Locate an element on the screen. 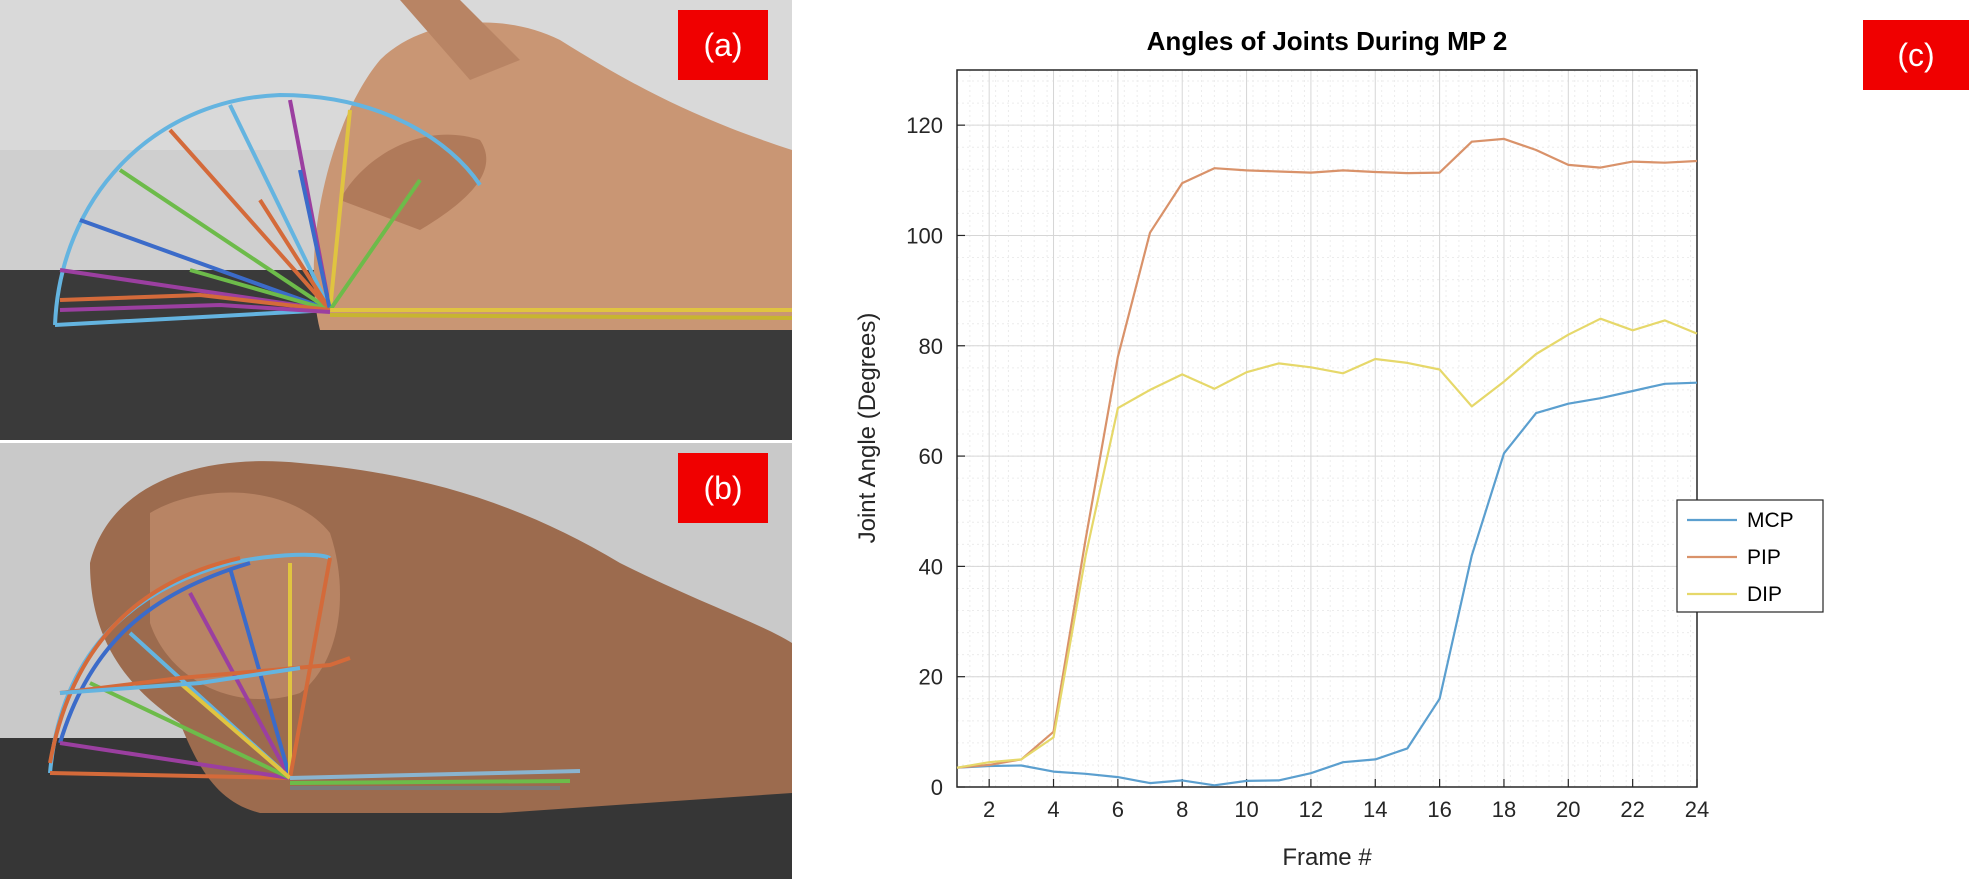  x-tick-label: 4 is located at coordinates (1053, 809).